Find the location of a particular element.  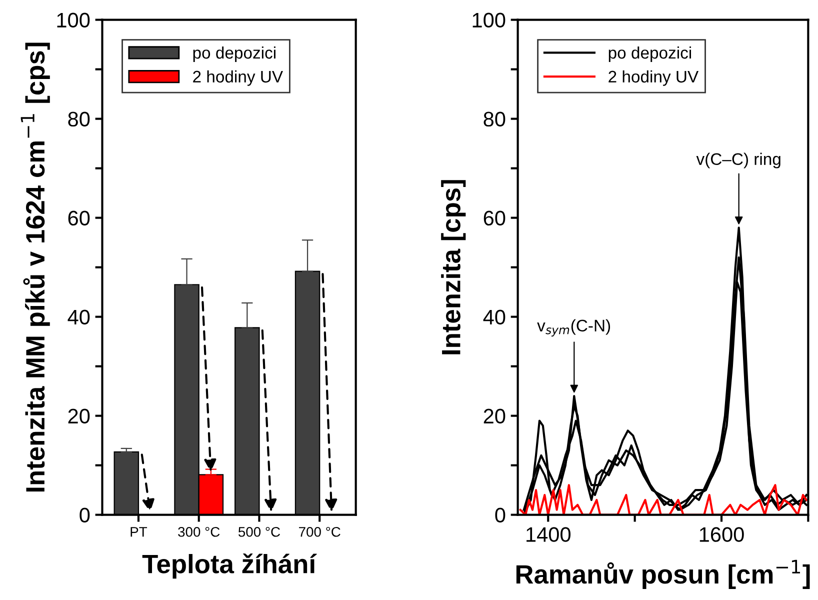

x-tick-label: 700 °C is located at coordinates (319, 531).